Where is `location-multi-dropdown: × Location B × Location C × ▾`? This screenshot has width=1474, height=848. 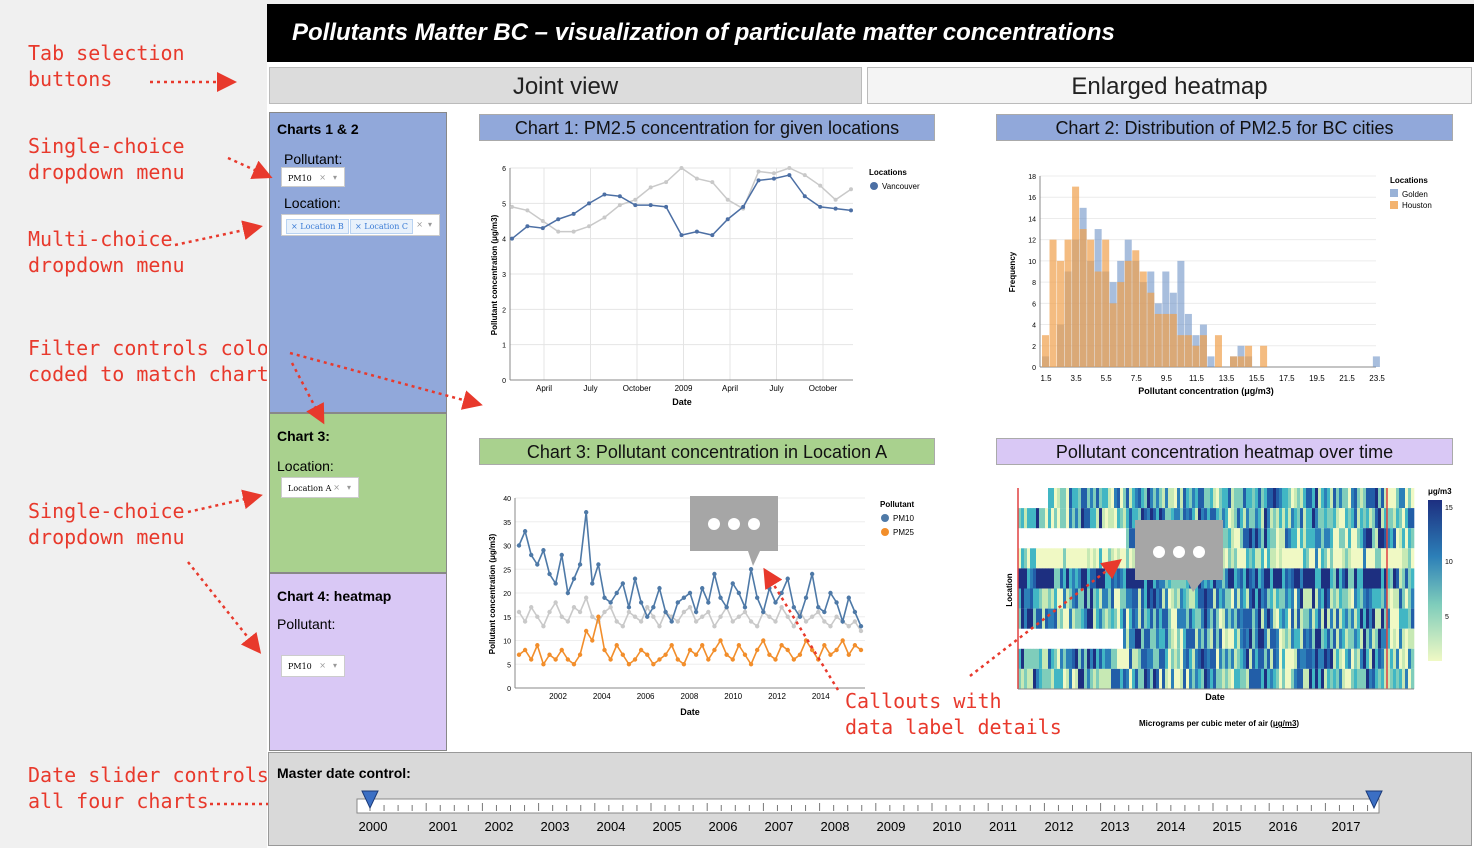 location-multi-dropdown: × Location B × Location C × ▾ is located at coordinates (360, 225).